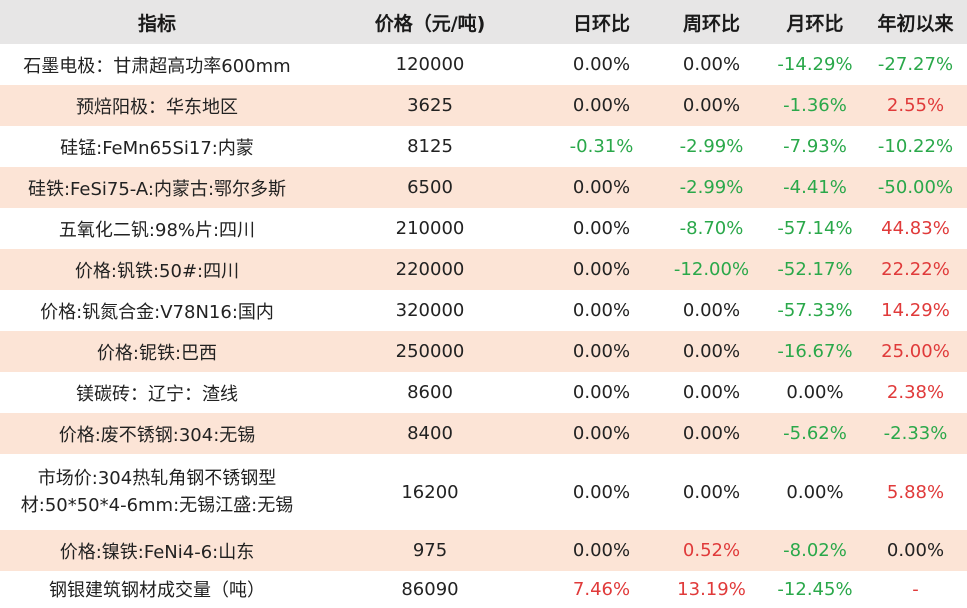  I want to click on indicator-name: 市场价:304热轧角钢不锈钢型材:50*50*4-6mm:无锡江盛:无锡, so click(157, 492).